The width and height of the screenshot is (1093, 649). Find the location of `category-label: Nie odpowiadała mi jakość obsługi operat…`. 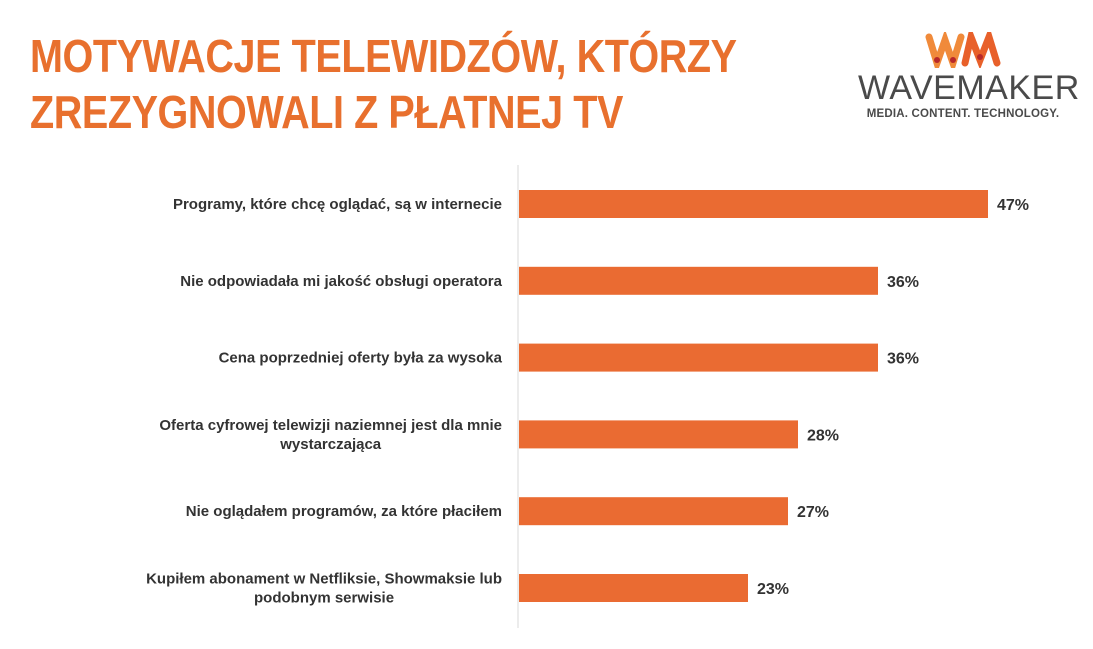

category-label: Nie odpowiadała mi jakość obsługi operat… is located at coordinates (341, 281).